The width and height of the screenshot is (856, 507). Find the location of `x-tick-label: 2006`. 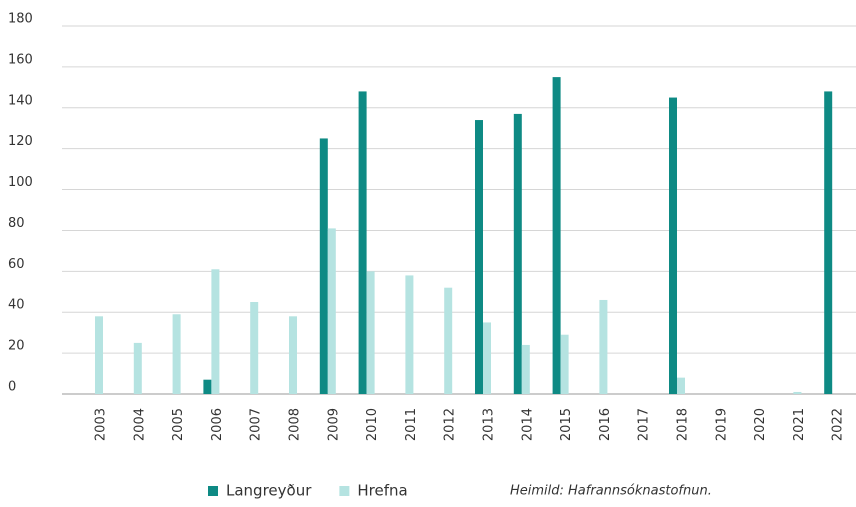

x-tick-label: 2006 is located at coordinates (217, 424).